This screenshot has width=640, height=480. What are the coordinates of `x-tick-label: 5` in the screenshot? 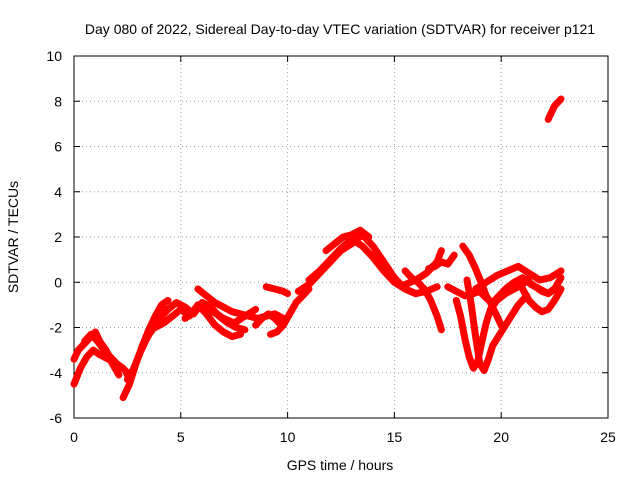 It's located at (181, 437).